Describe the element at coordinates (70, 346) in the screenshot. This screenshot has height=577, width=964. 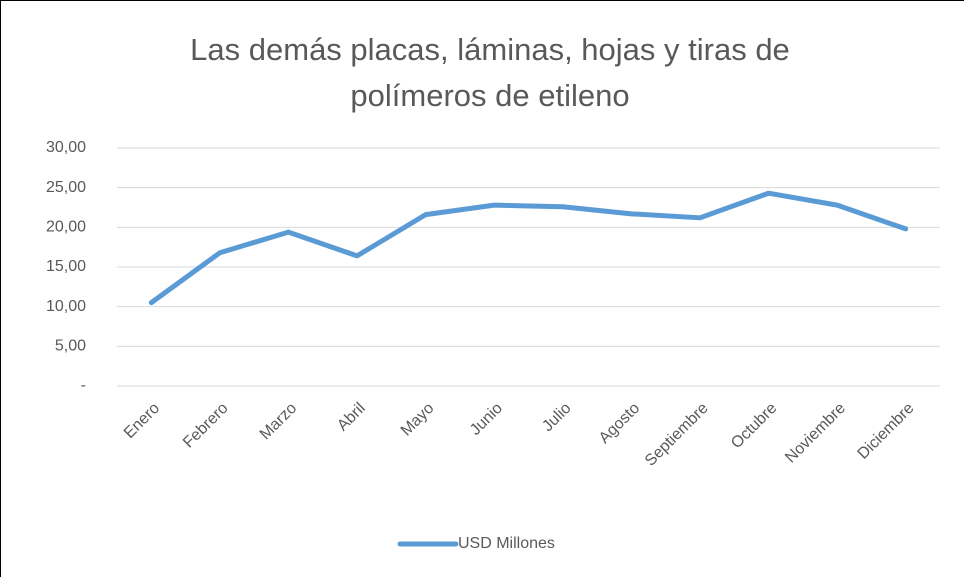
I see `y-tick-label: 5,00` at that location.